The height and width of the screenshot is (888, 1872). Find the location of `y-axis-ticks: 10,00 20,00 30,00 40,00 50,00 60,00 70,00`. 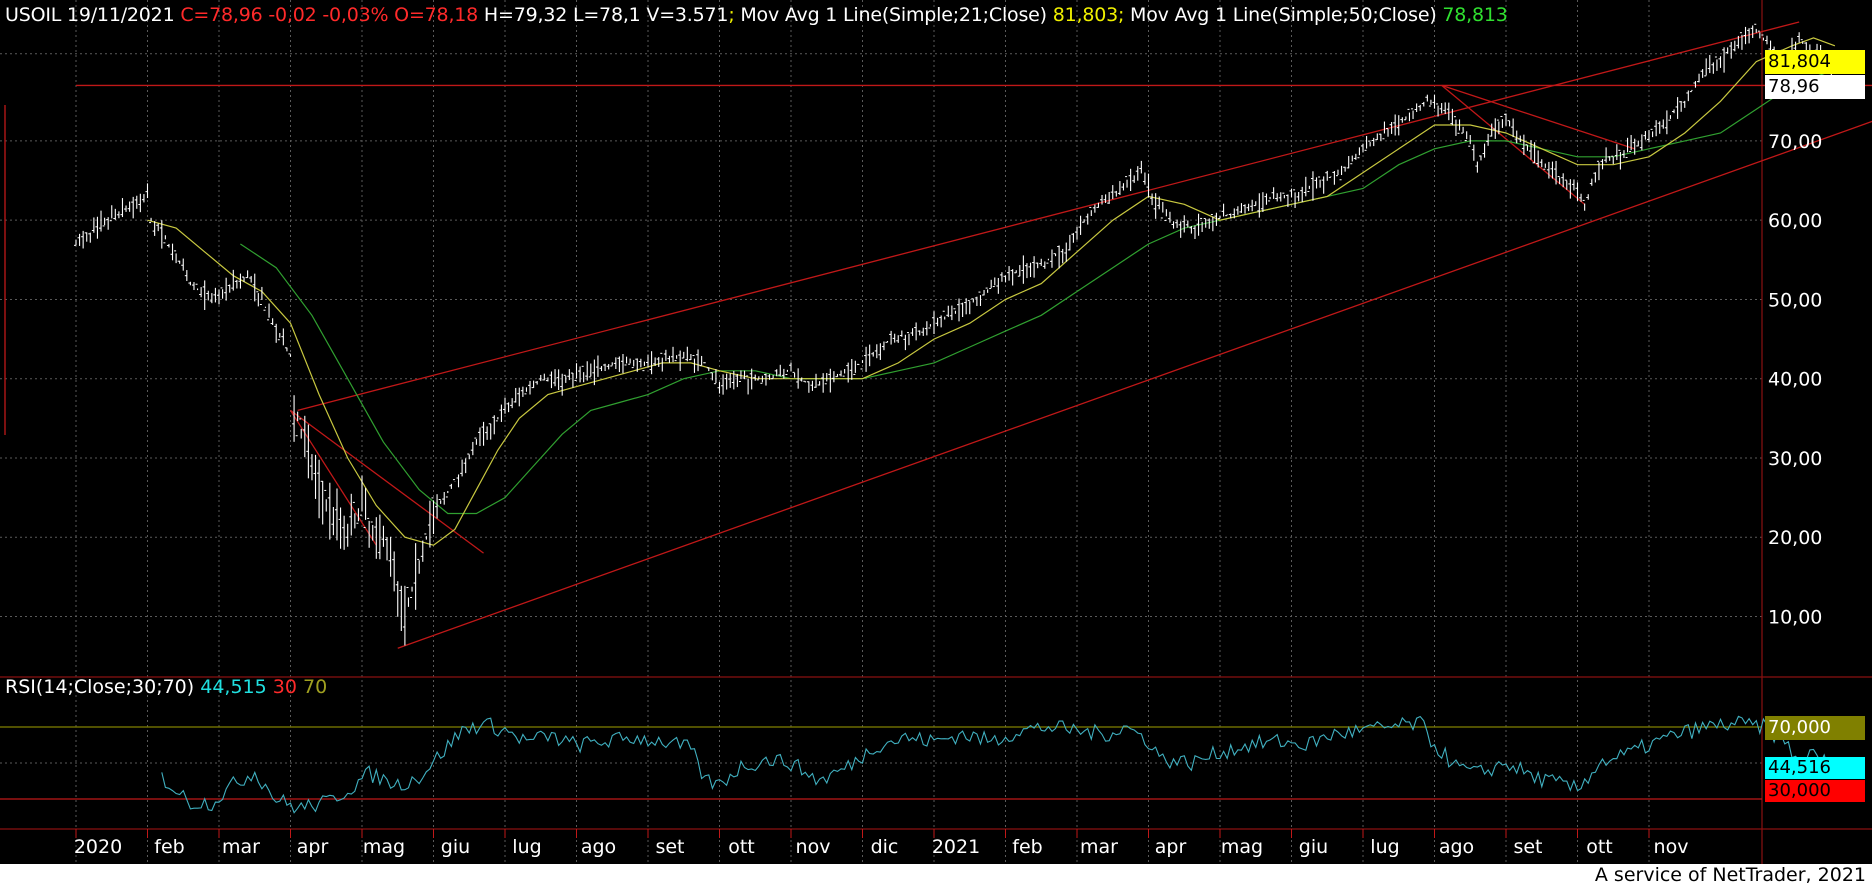

y-axis-ticks: 10,00 20,00 30,00 40,00 50,00 60,00 70,00 is located at coordinates (1795, 380).